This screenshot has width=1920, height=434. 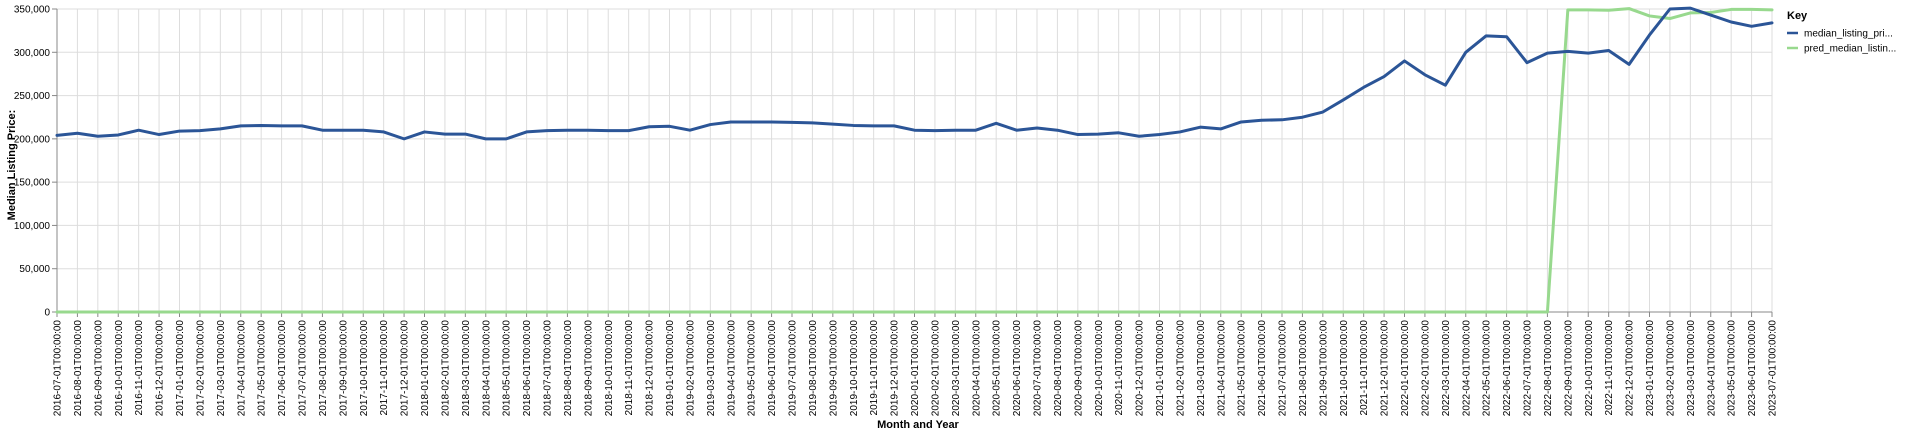 I want to click on x-tick-label: 2023-06-01T00:00:00, so click(x=1752, y=368).